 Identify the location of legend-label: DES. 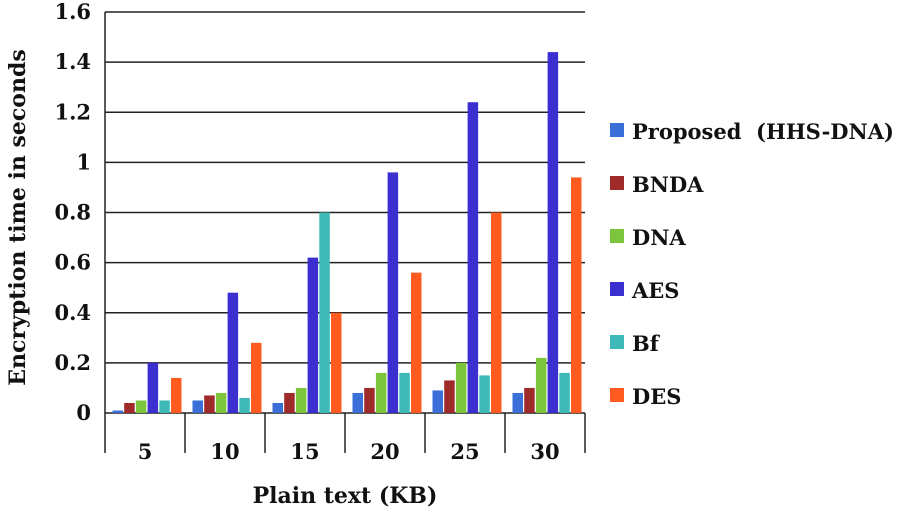
(656, 396).